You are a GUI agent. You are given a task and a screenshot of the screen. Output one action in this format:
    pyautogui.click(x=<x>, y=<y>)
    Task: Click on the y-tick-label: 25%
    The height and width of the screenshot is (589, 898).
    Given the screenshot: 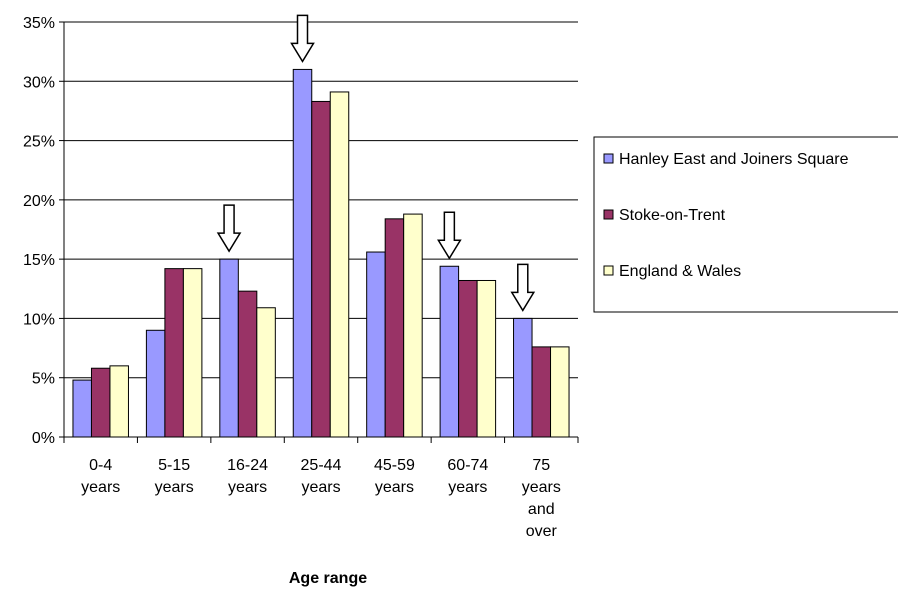 What is the action you would take?
    pyautogui.click(x=39, y=142)
    